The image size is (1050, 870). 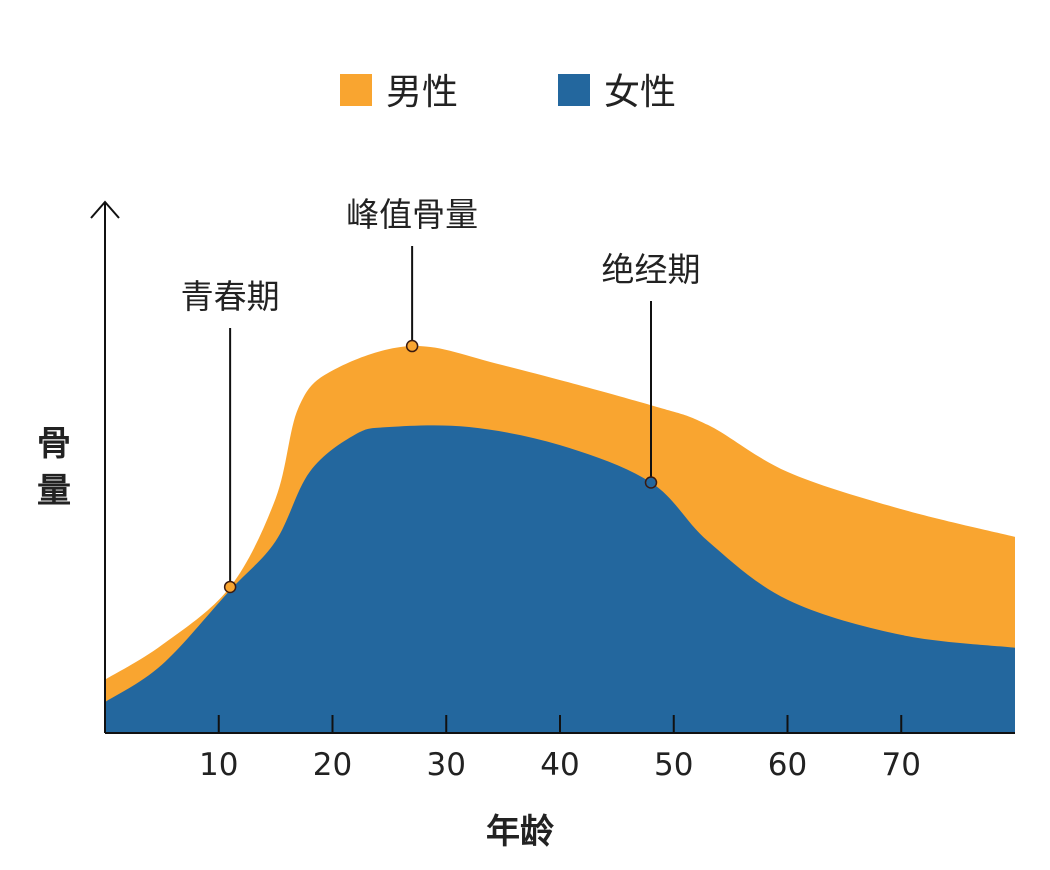 What do you see at coordinates (651, 269) in the screenshot?
I see `annotation-label: 绝经期` at bounding box center [651, 269].